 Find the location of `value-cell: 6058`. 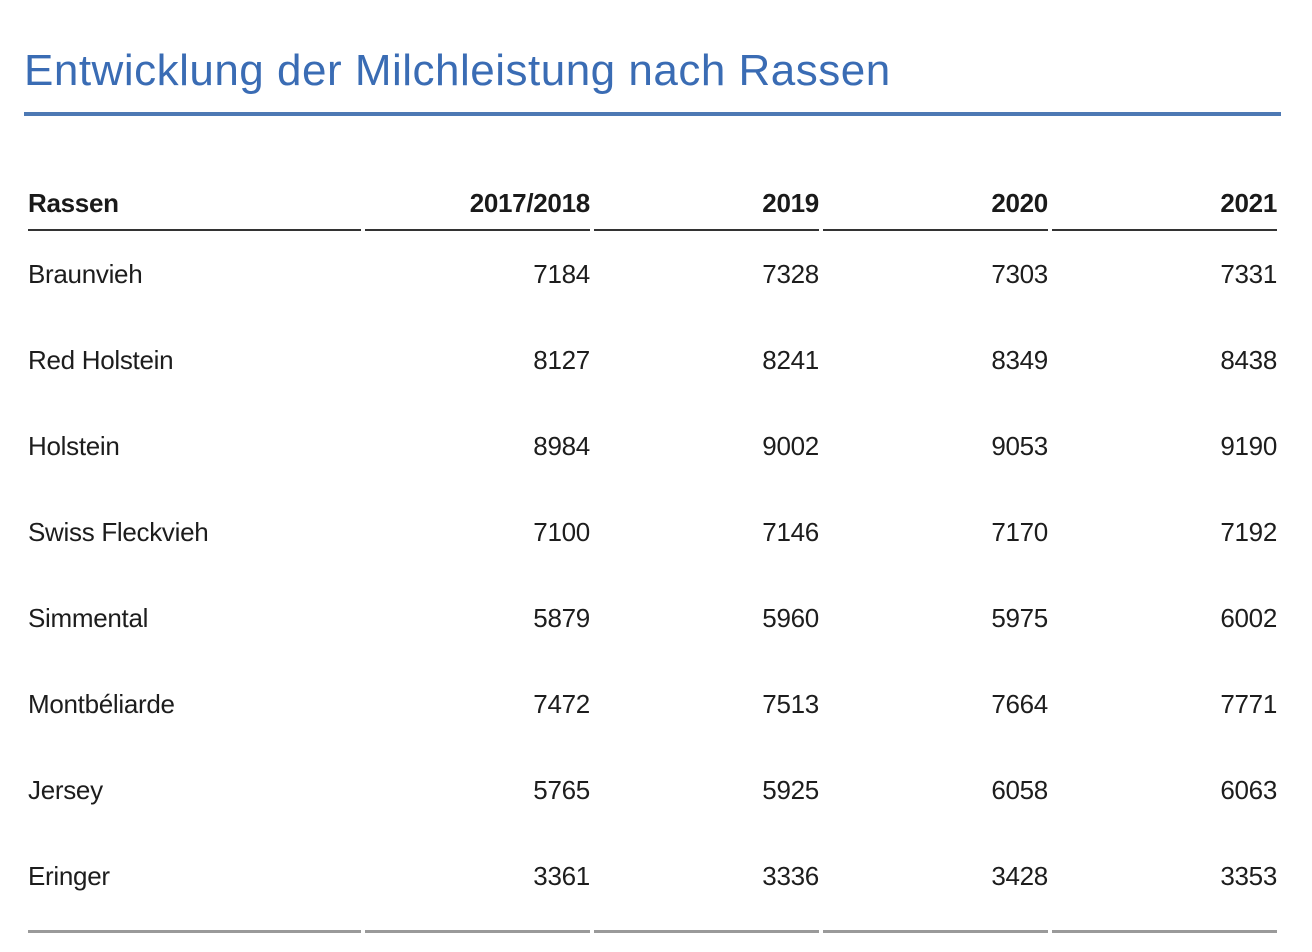

value-cell: 6058 is located at coordinates (1019, 790).